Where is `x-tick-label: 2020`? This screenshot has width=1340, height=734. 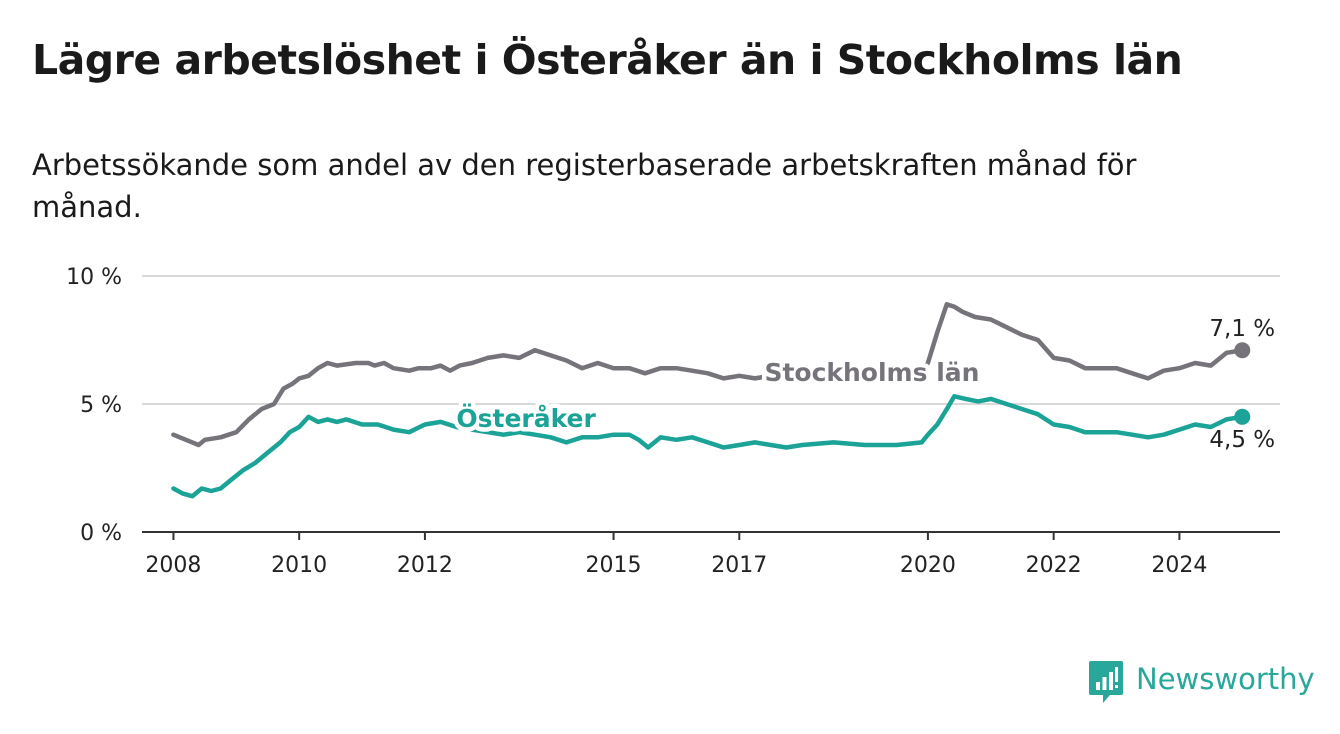
x-tick-label: 2020 is located at coordinates (928, 565).